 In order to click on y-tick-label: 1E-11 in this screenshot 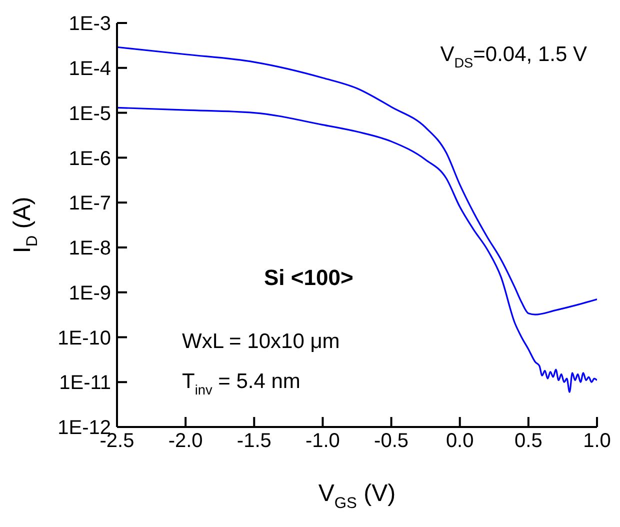, I will do `click(85, 383)`.